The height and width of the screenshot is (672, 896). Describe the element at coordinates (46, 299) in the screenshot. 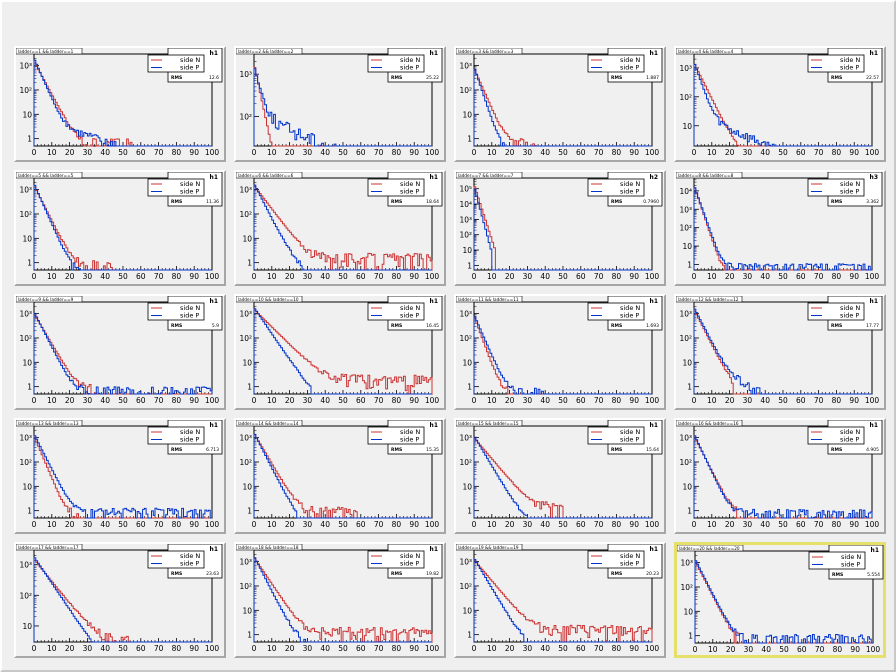

I see `svg-text: ladder==9 && ladder==9` at that location.